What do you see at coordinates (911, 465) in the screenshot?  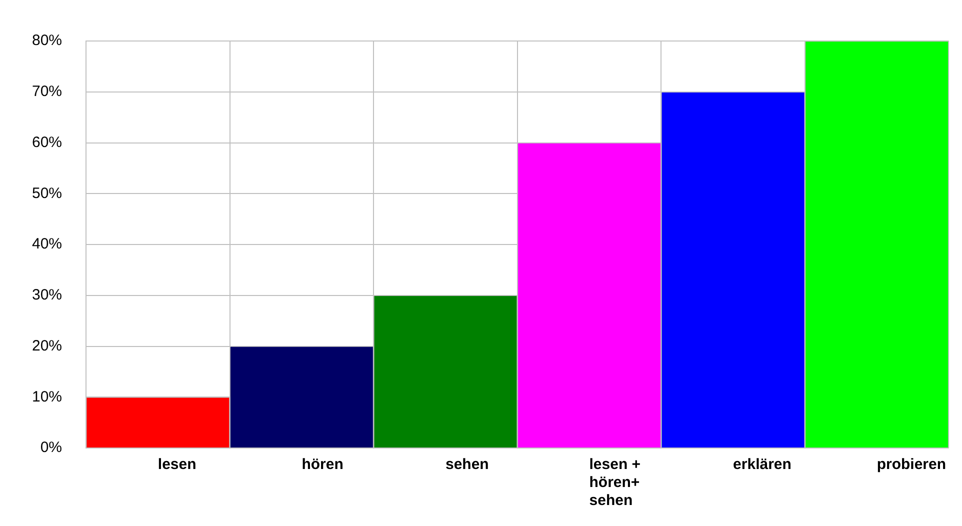 I see `x-tick-label: probieren` at bounding box center [911, 465].